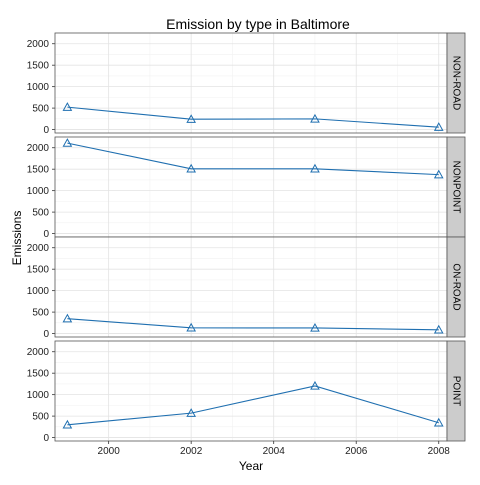  Describe the element at coordinates (439, 451) in the screenshot. I see `x-tick-label: 2008` at that location.